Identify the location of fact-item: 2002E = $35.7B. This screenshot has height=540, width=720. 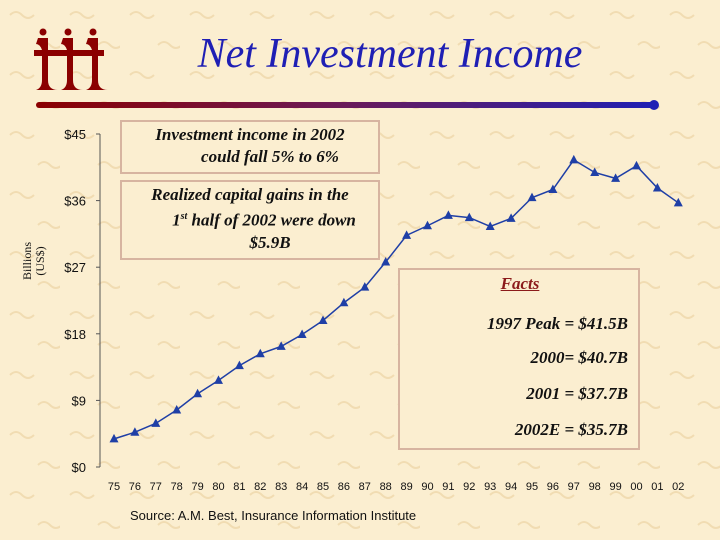
(571, 429).